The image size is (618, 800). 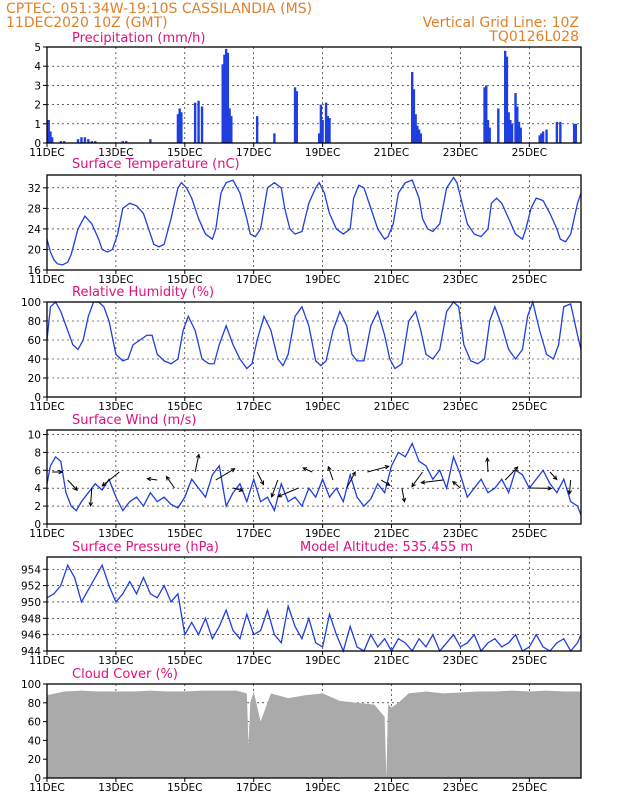 What do you see at coordinates (34, 322) in the screenshot?
I see `humidity-ytick-label: 80` at bounding box center [34, 322].